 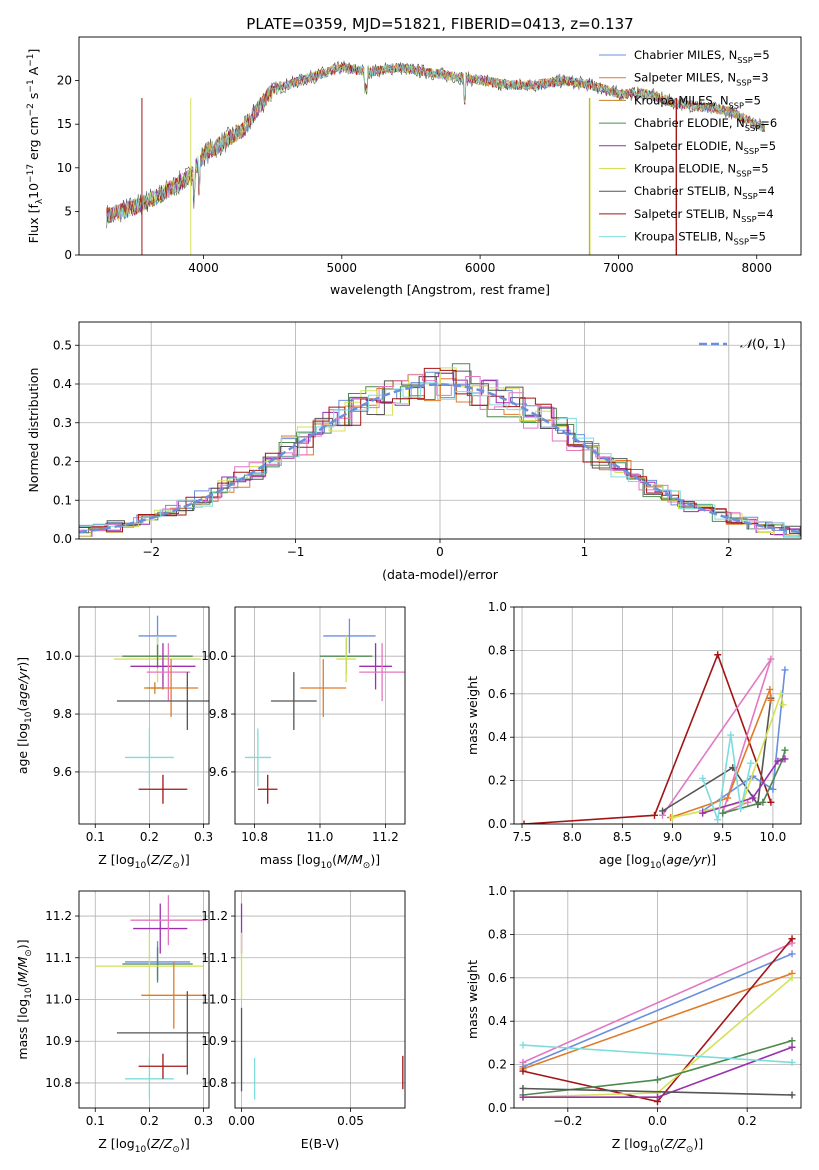 I want to click on x-tick-label: 9.0, so click(x=672, y=837).